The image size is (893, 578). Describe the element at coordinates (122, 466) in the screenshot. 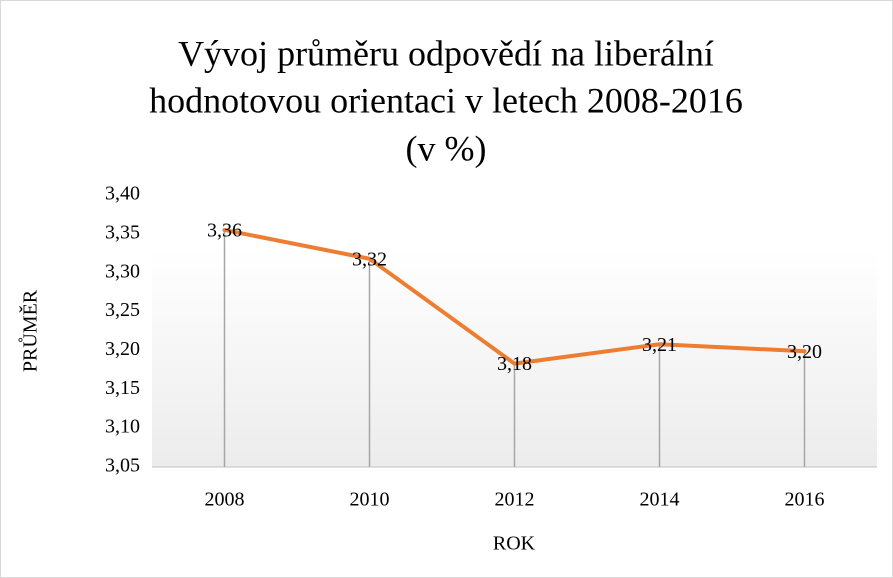

I see `y-tick-label: 3,05` at that location.